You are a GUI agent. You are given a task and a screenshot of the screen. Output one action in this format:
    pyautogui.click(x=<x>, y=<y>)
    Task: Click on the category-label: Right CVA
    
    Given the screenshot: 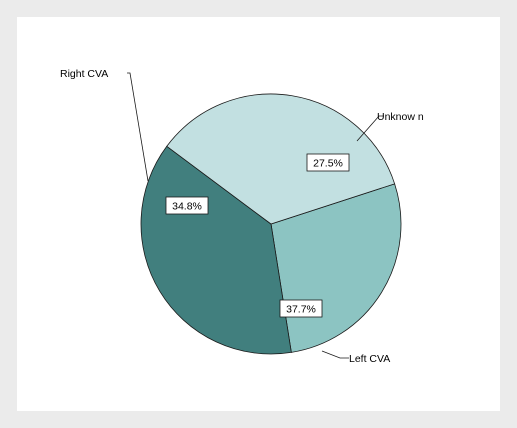 What is the action you would take?
    pyautogui.click(x=84, y=74)
    